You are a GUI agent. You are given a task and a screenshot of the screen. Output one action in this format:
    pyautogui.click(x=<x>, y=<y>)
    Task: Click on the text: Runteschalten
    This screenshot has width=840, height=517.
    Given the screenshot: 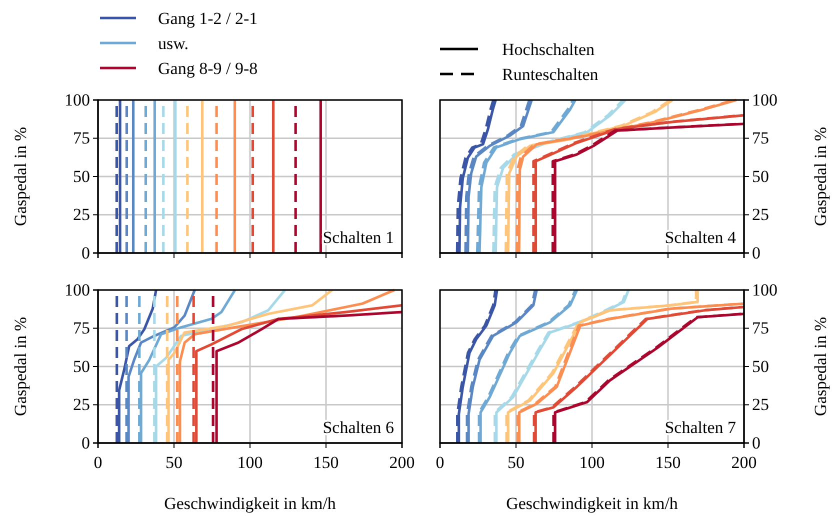 What is the action you would take?
    pyautogui.click(x=550, y=74)
    